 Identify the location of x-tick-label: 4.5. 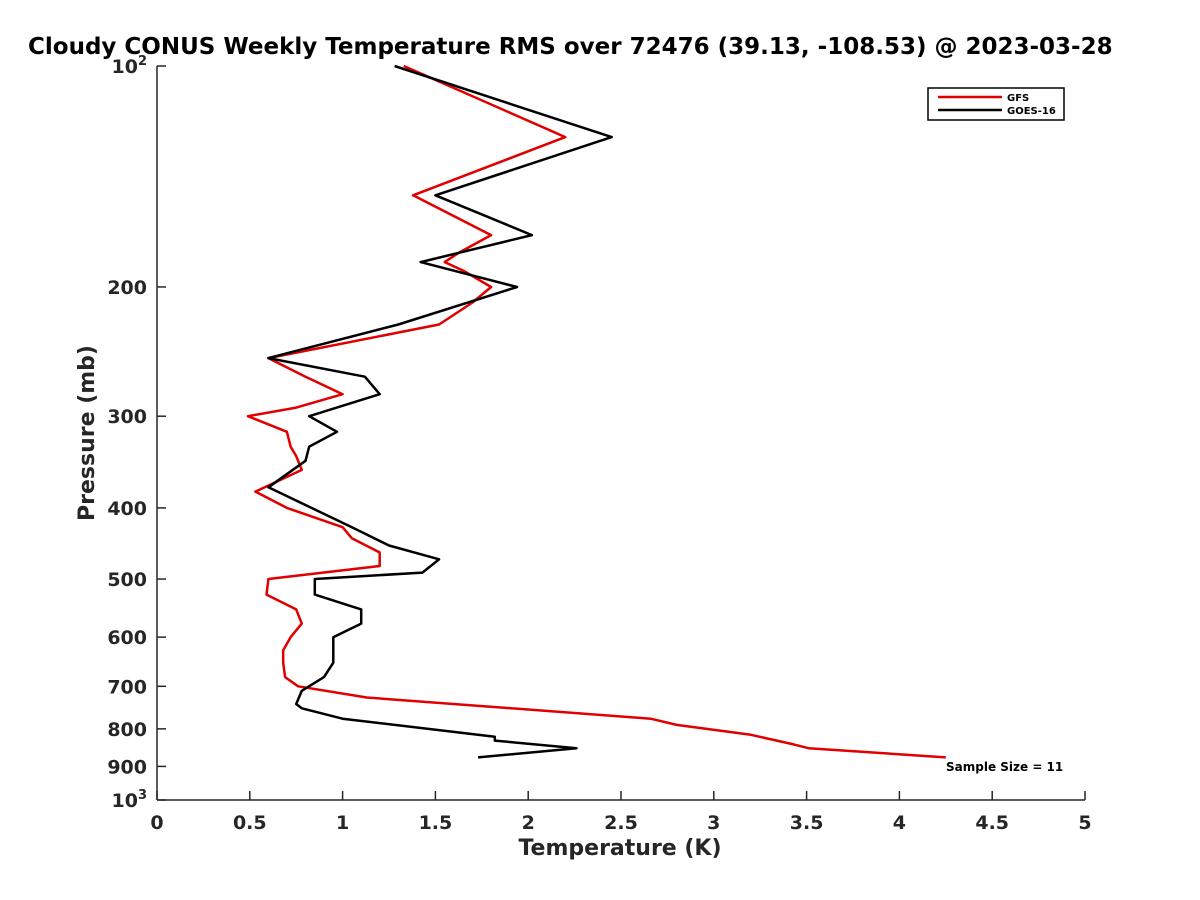
(992, 823).